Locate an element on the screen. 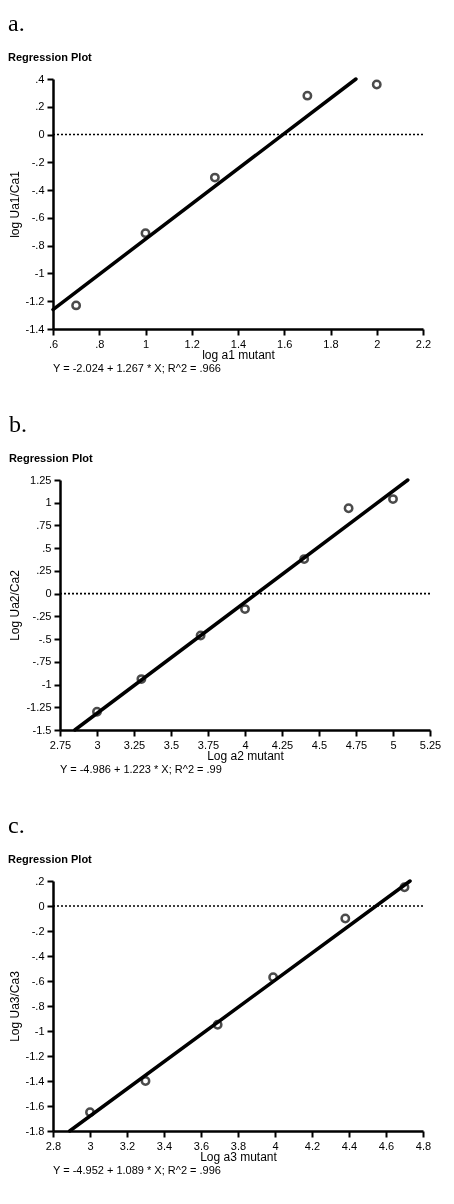  y-tick-label: -1.25 is located at coordinates (39, 706).